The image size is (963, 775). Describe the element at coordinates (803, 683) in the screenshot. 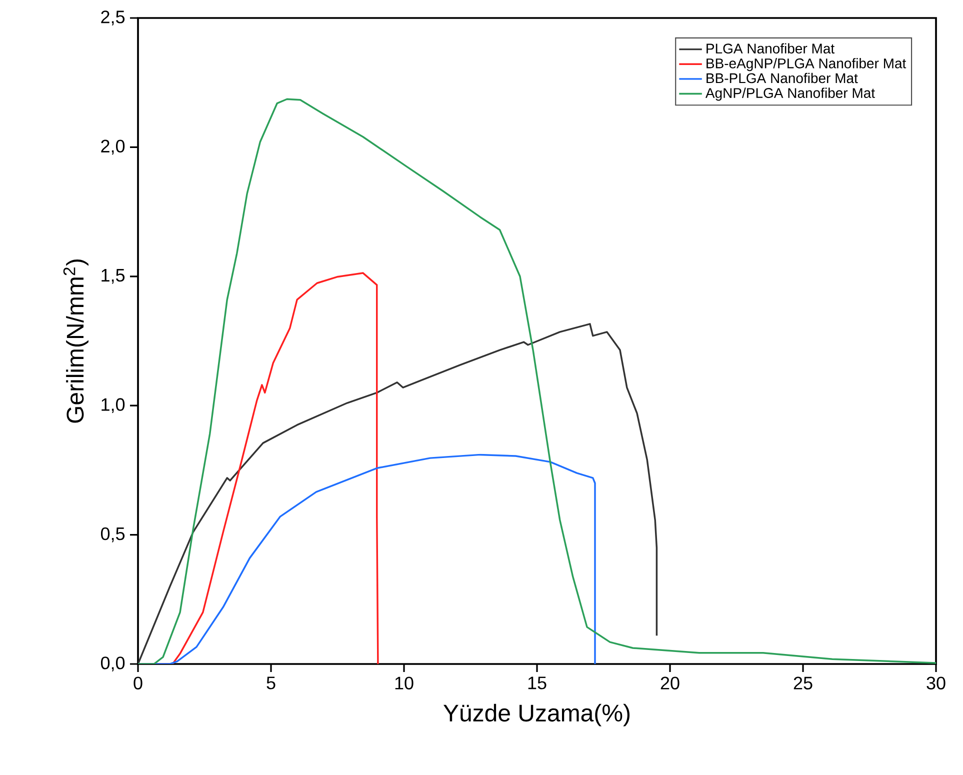

I see `x-tick-label: 25` at that location.